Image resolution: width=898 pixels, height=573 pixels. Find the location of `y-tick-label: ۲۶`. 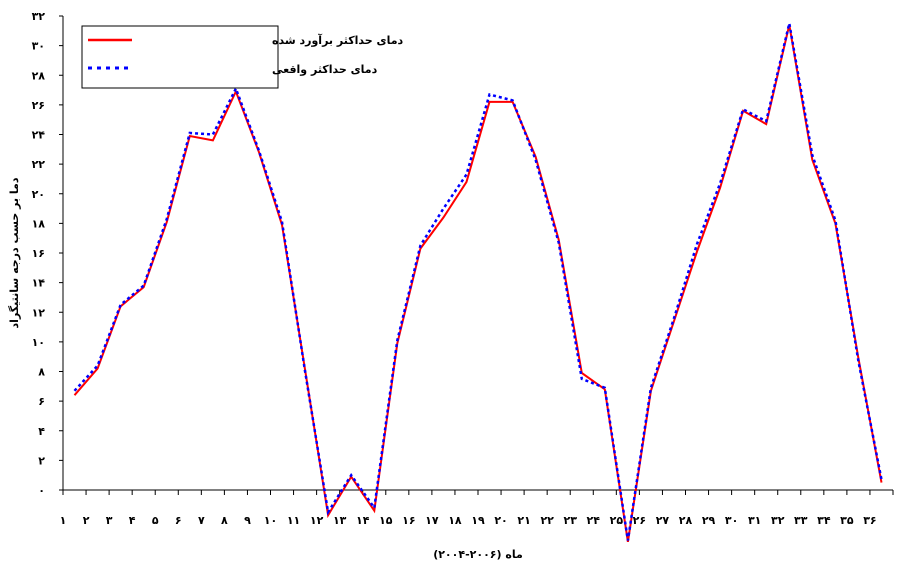

y-tick-label: ۲۶ is located at coordinates (38, 105).